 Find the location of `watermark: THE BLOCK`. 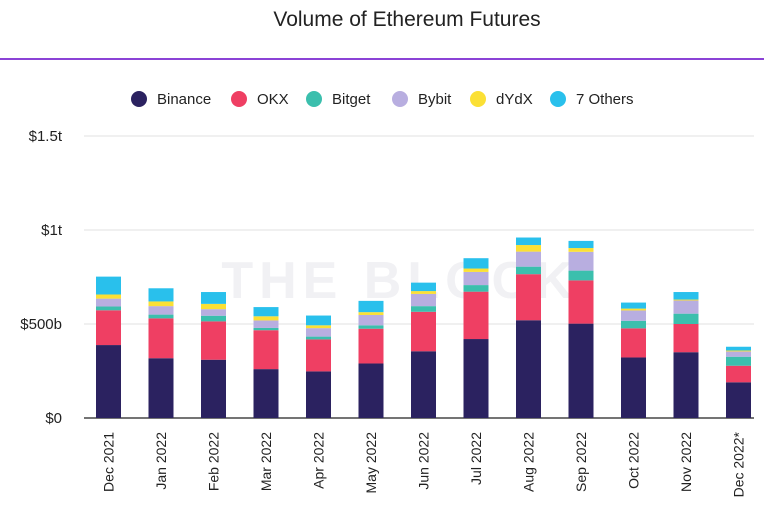

watermark: THE BLOCK is located at coordinates (399, 281).